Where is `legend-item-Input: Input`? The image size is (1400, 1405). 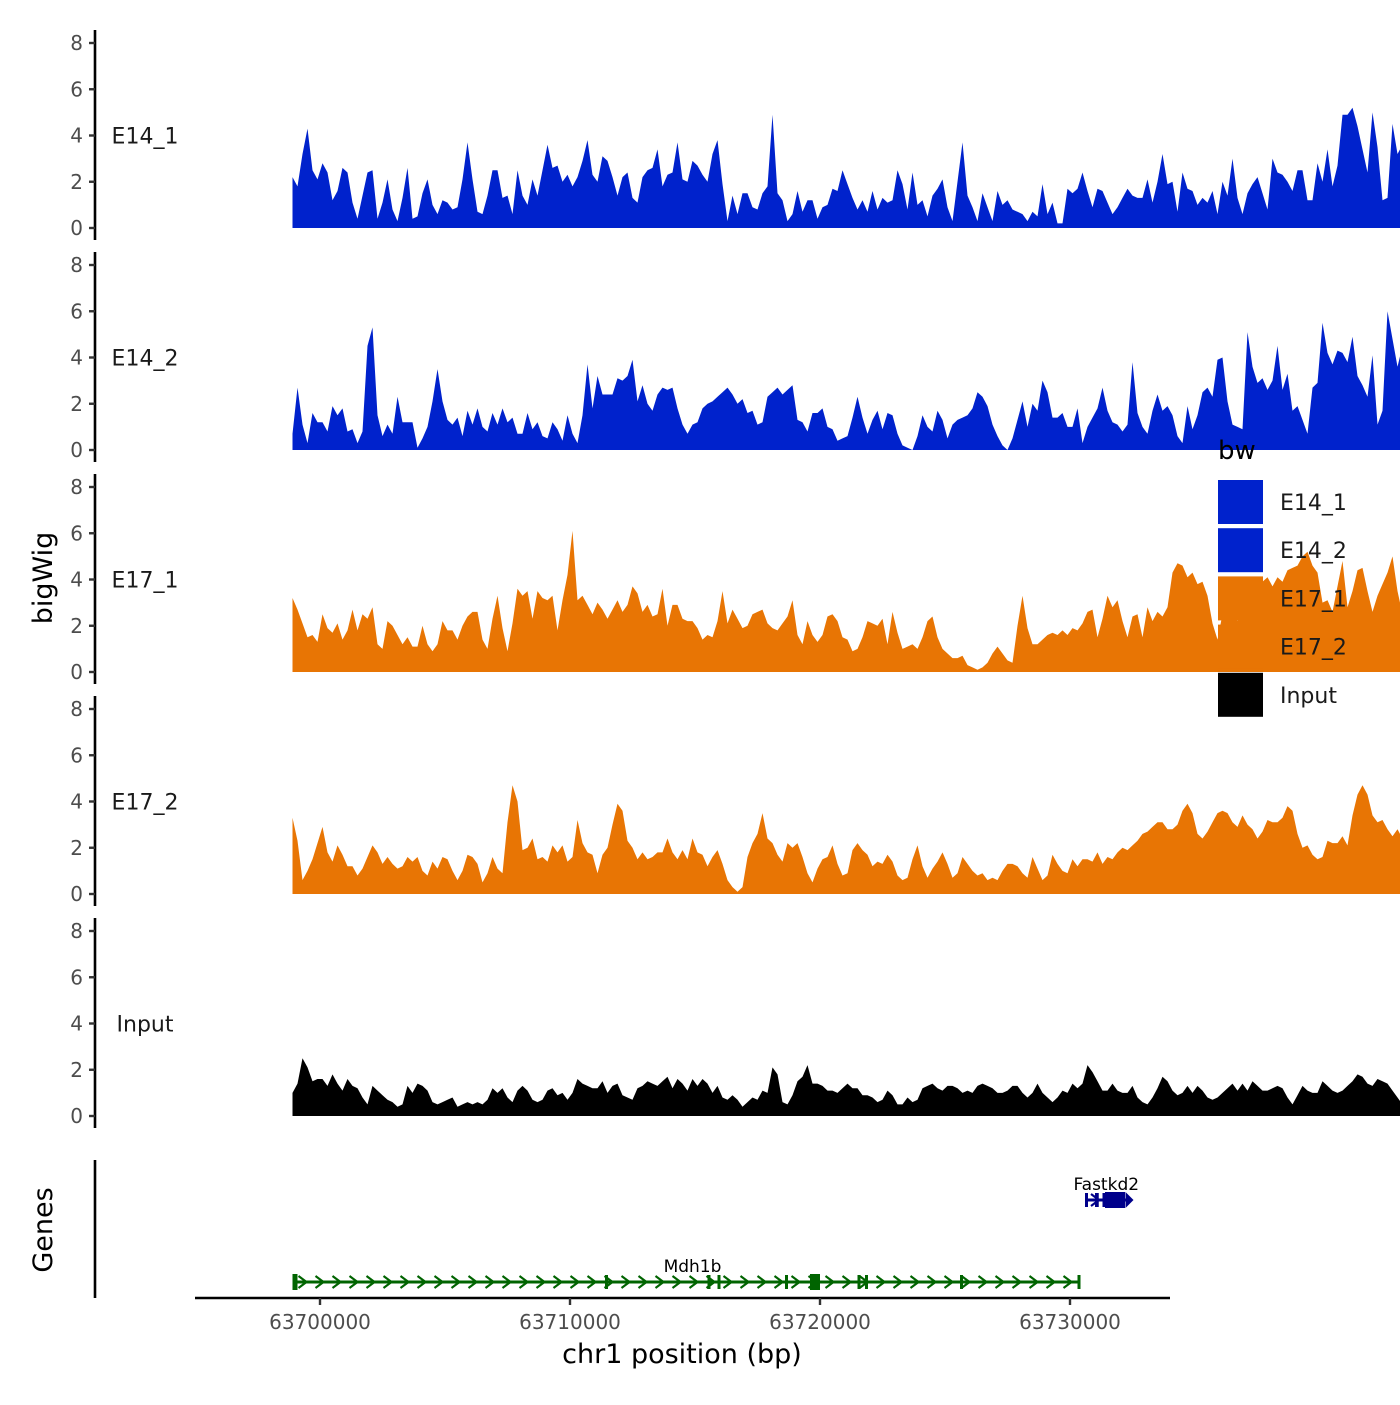
legend-item-Input: Input is located at coordinates (1277, 695).